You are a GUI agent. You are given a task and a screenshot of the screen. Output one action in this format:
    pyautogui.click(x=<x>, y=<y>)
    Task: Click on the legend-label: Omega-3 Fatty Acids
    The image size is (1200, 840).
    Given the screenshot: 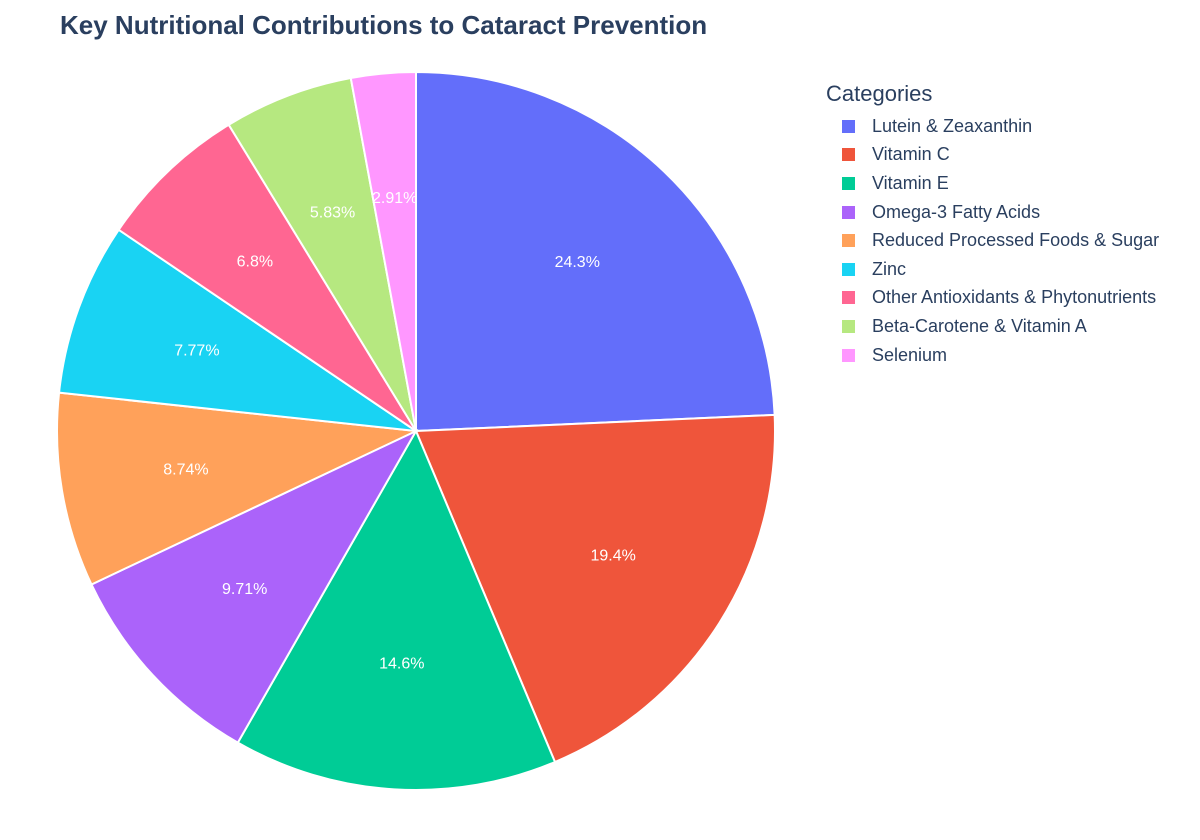 What is the action you would take?
    pyautogui.click(x=956, y=211)
    